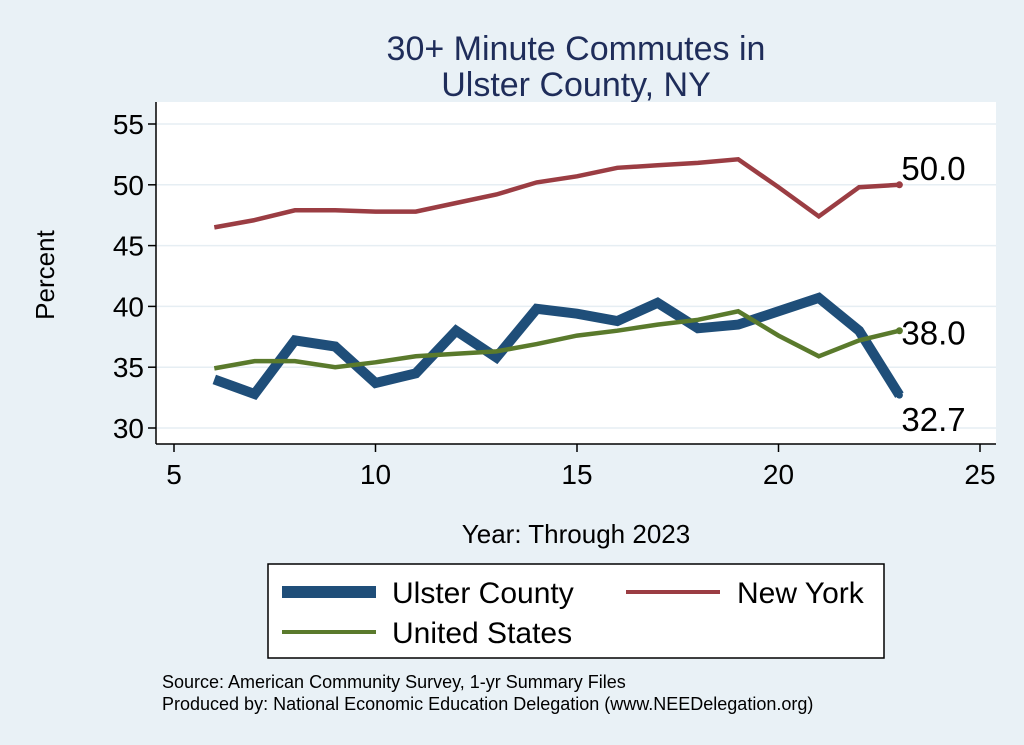 Image resolution: width=1024 pixels, height=745 pixels. Describe the element at coordinates (930, 294) in the screenshot. I see `end-labels: 50.0 32.7 38.0` at that location.